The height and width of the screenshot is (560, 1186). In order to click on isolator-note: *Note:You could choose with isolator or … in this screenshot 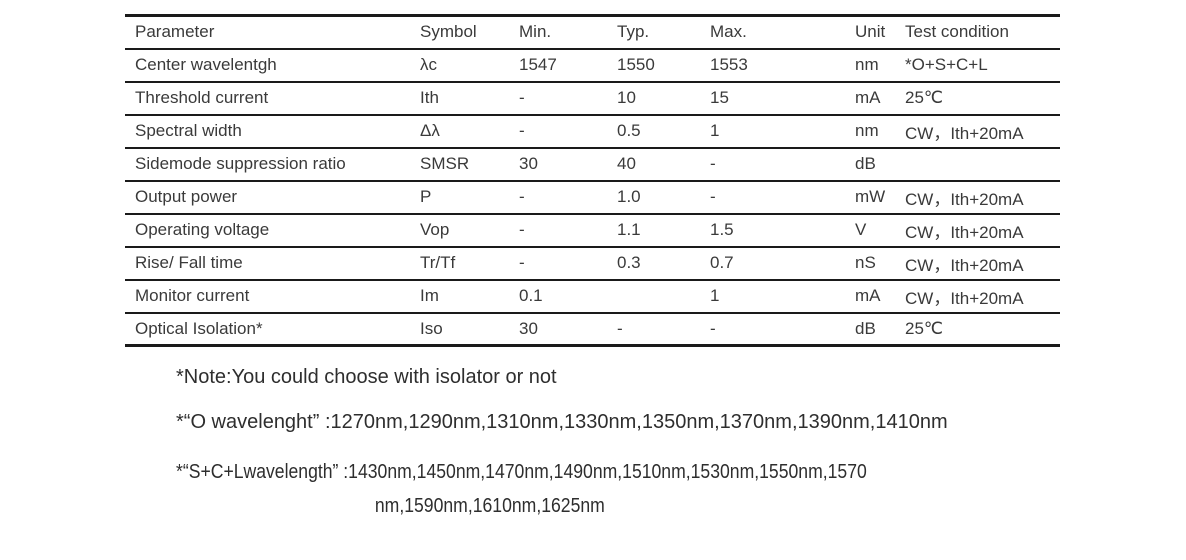, I will do `click(366, 377)`.